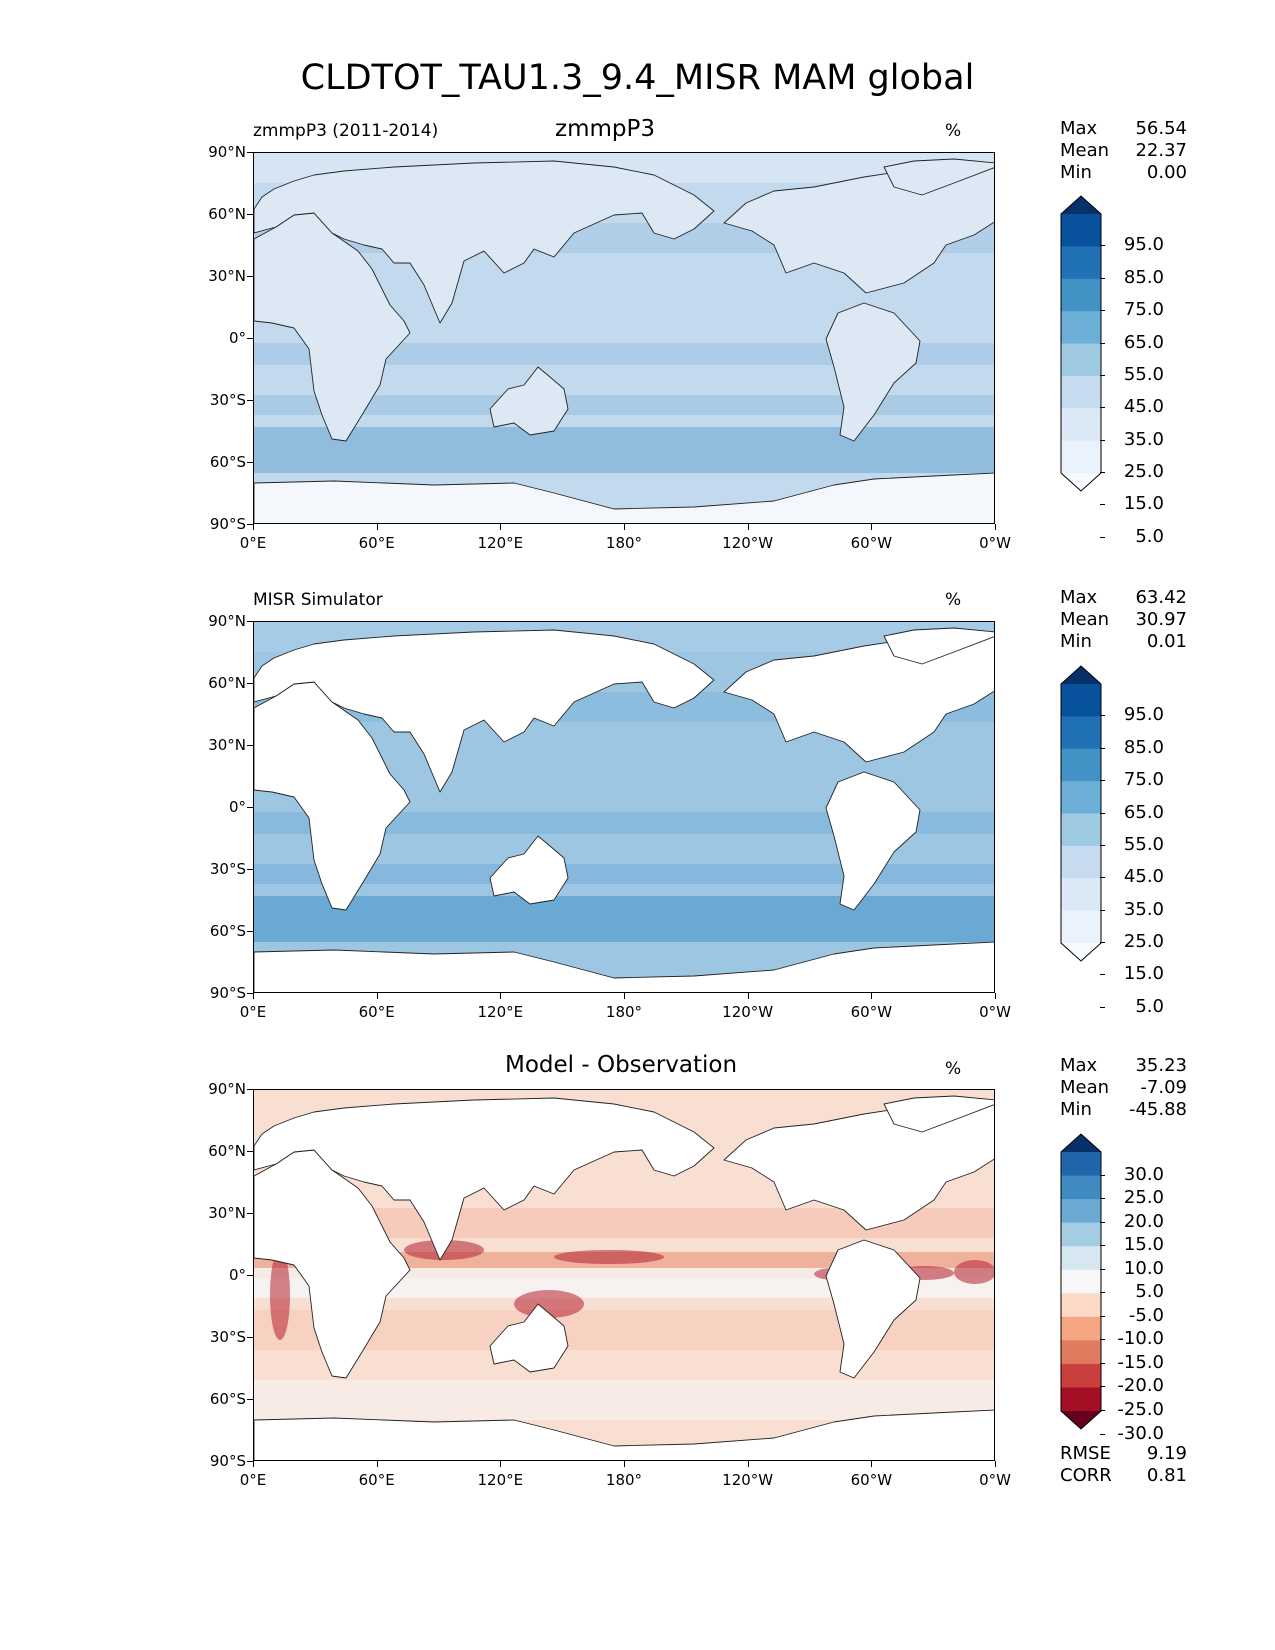 The height and width of the screenshot is (1650, 1275). I want to click on metric-value: 9.19, so click(1166, 1453).